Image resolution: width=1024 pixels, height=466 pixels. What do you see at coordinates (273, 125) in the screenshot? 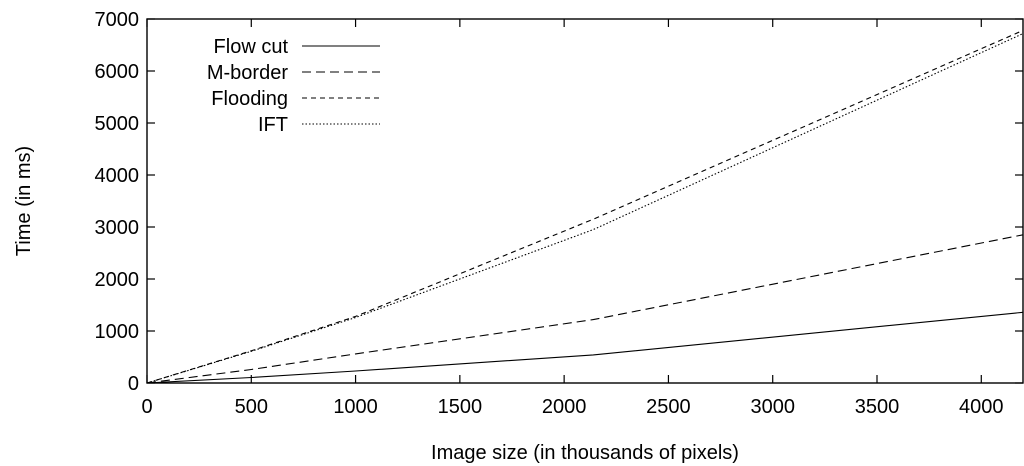
I see `legend-label: IFT` at bounding box center [273, 125].